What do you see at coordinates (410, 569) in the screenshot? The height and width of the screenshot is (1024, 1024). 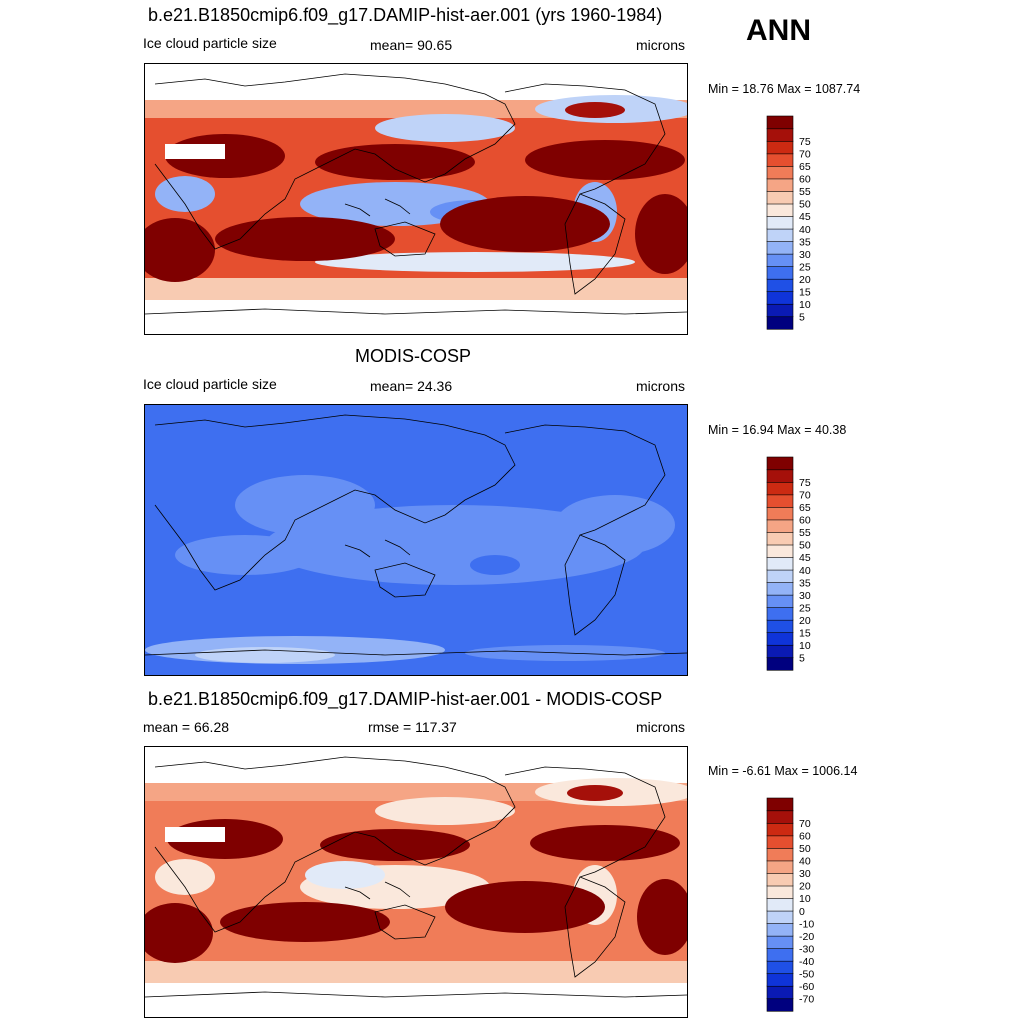 I see `panel-2-contours` at bounding box center [410, 569].